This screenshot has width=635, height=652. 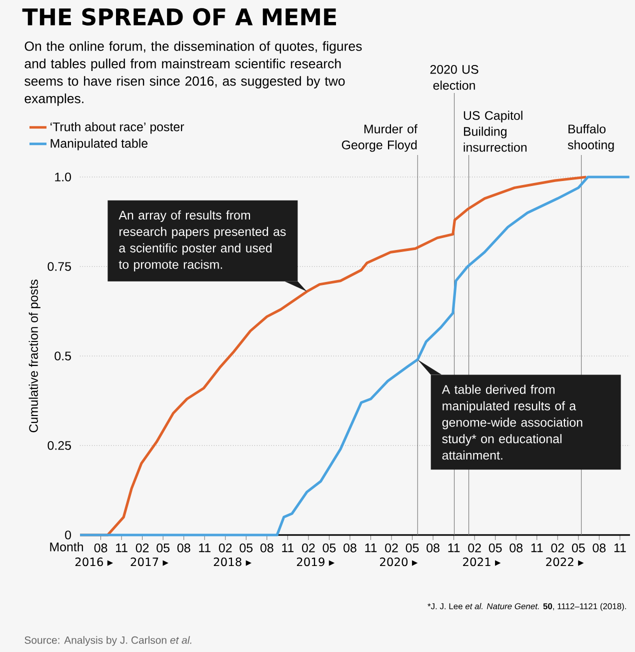 I want to click on ref-line-label: US Capitol Building insurrection, so click(x=495, y=131).